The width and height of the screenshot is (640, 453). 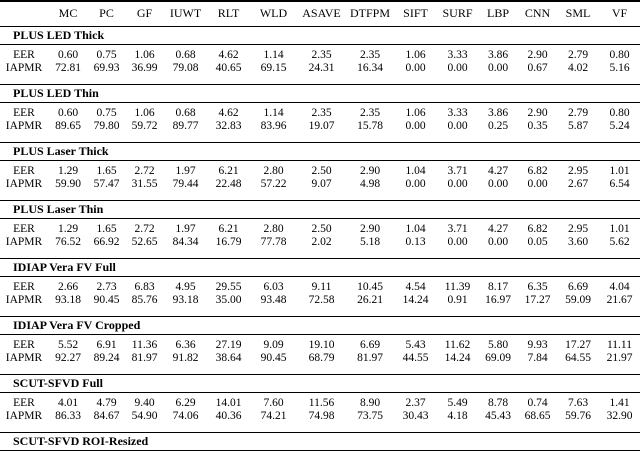 I want to click on value-cell: 4.62, so click(x=228, y=55).